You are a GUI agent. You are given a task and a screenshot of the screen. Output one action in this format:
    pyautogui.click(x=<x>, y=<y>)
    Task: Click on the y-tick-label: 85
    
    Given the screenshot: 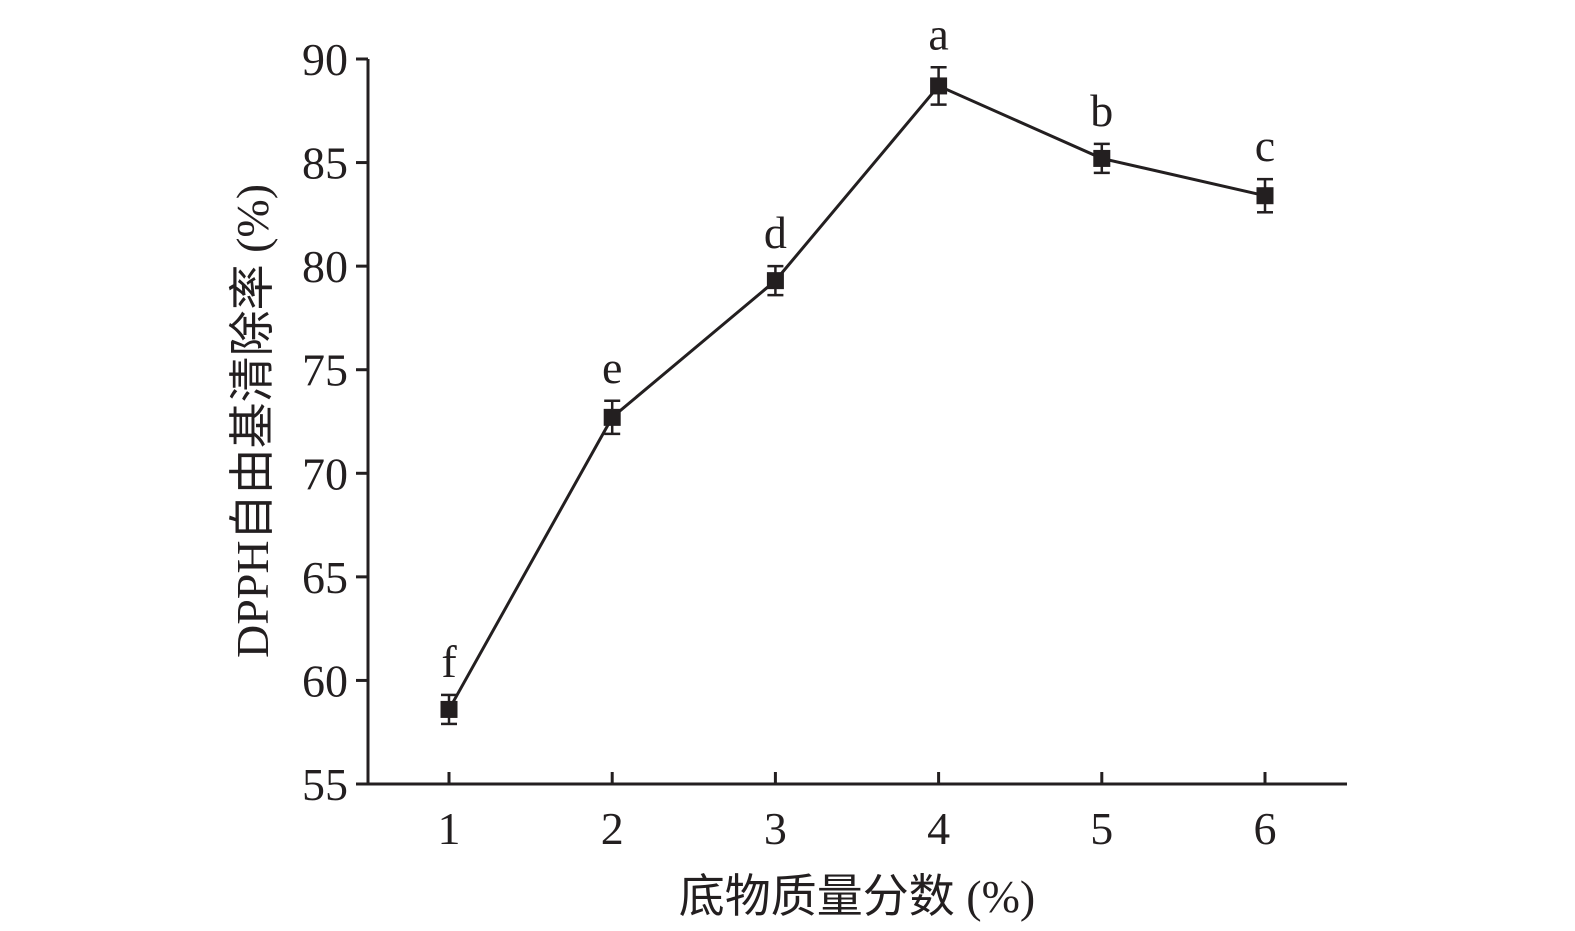 What is the action you would take?
    pyautogui.click(x=325, y=163)
    